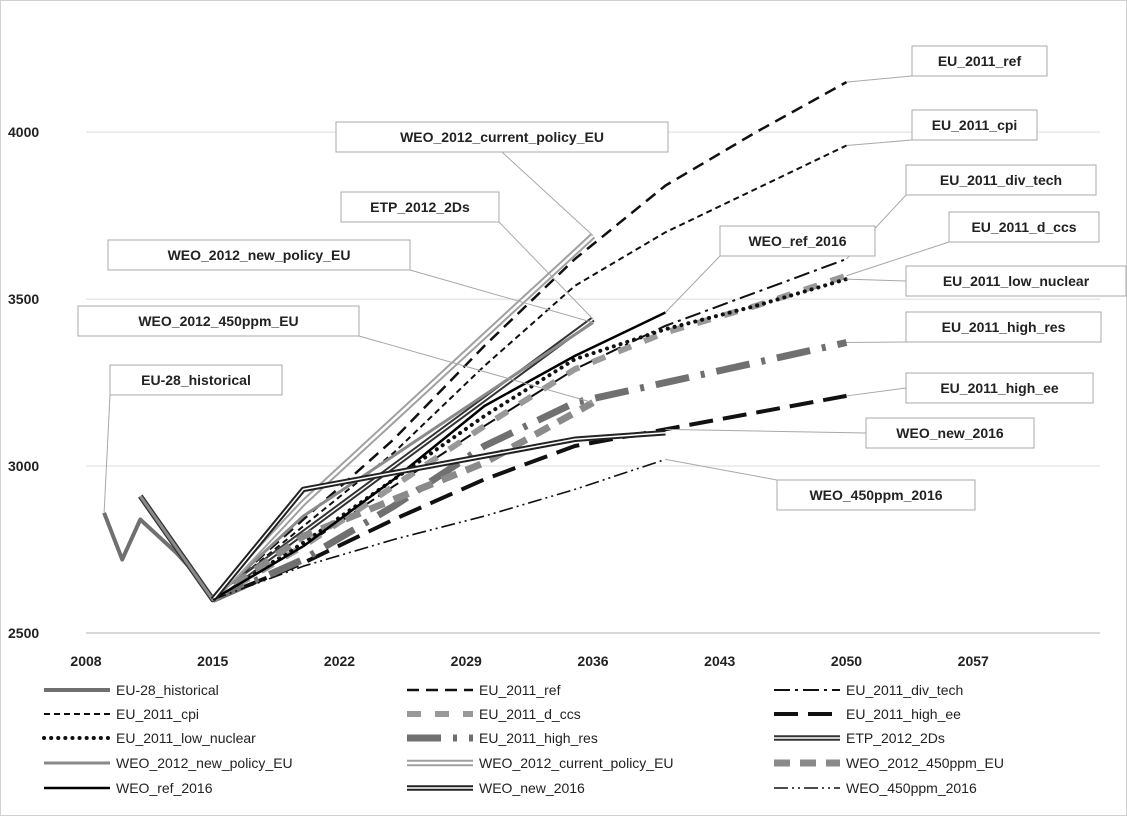 The height and width of the screenshot is (816, 1127). Describe the element at coordinates (876, 392) in the screenshot. I see `callout-leader-eu-2011-high-ee` at that location.